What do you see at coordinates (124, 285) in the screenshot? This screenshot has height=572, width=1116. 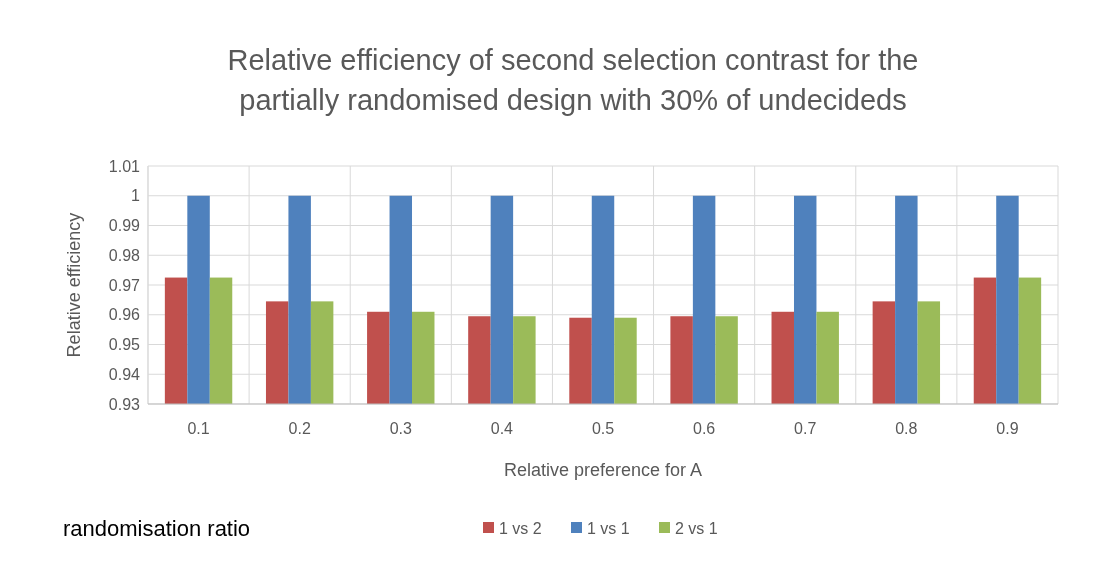 I see `y-tick-label: 0.97` at bounding box center [124, 285].